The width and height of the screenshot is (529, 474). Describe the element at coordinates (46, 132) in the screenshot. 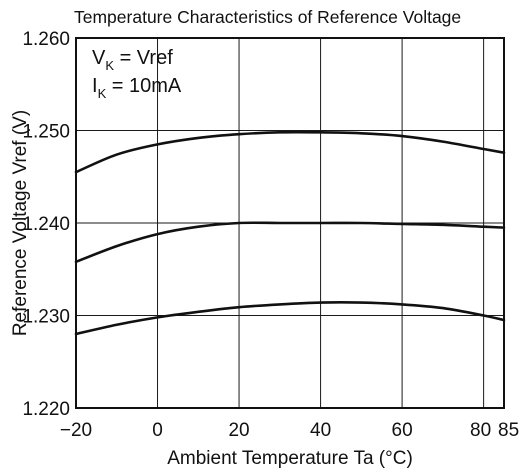

I see `y-tick-label: 1.250` at that location.